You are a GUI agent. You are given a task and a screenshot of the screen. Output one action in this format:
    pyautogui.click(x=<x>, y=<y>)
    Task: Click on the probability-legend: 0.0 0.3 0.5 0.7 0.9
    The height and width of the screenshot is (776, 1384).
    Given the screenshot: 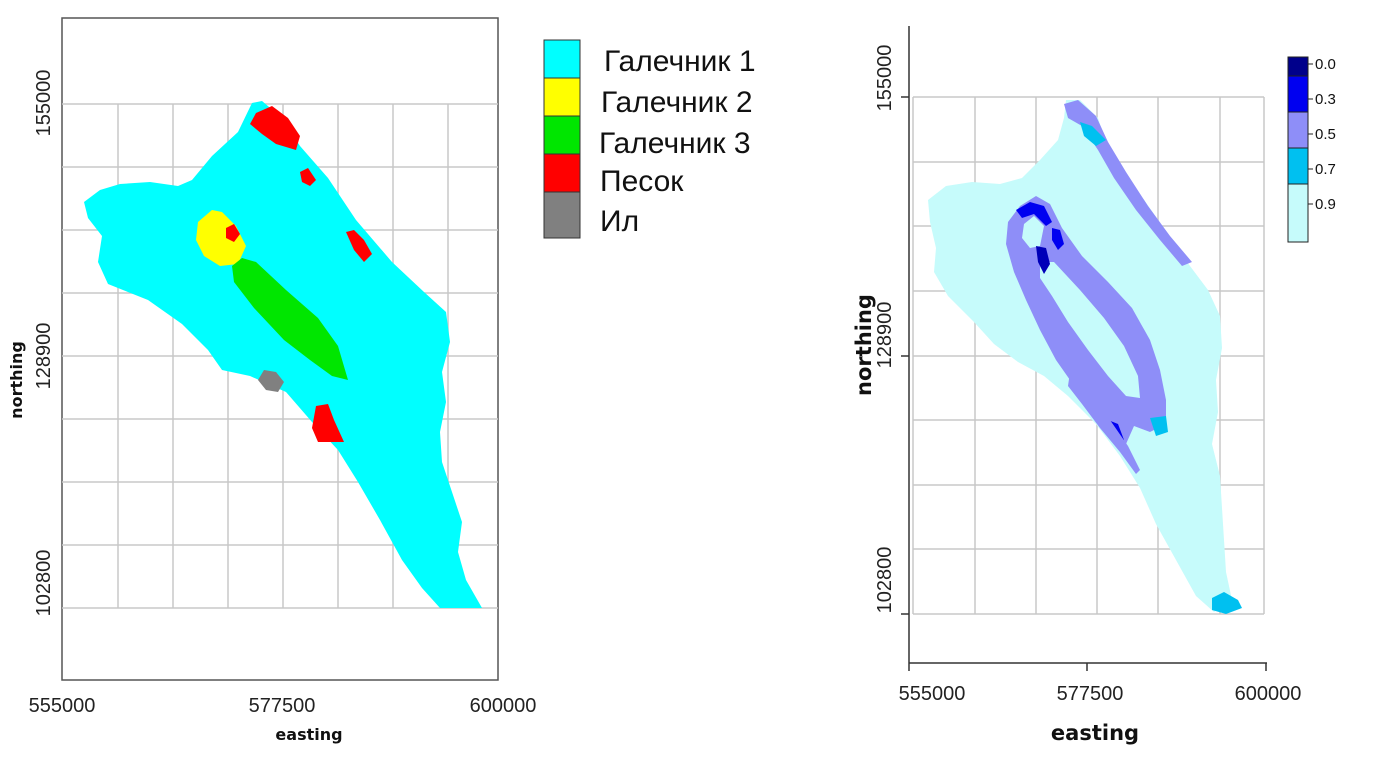 What is the action you would take?
    pyautogui.click(x=1311, y=149)
    